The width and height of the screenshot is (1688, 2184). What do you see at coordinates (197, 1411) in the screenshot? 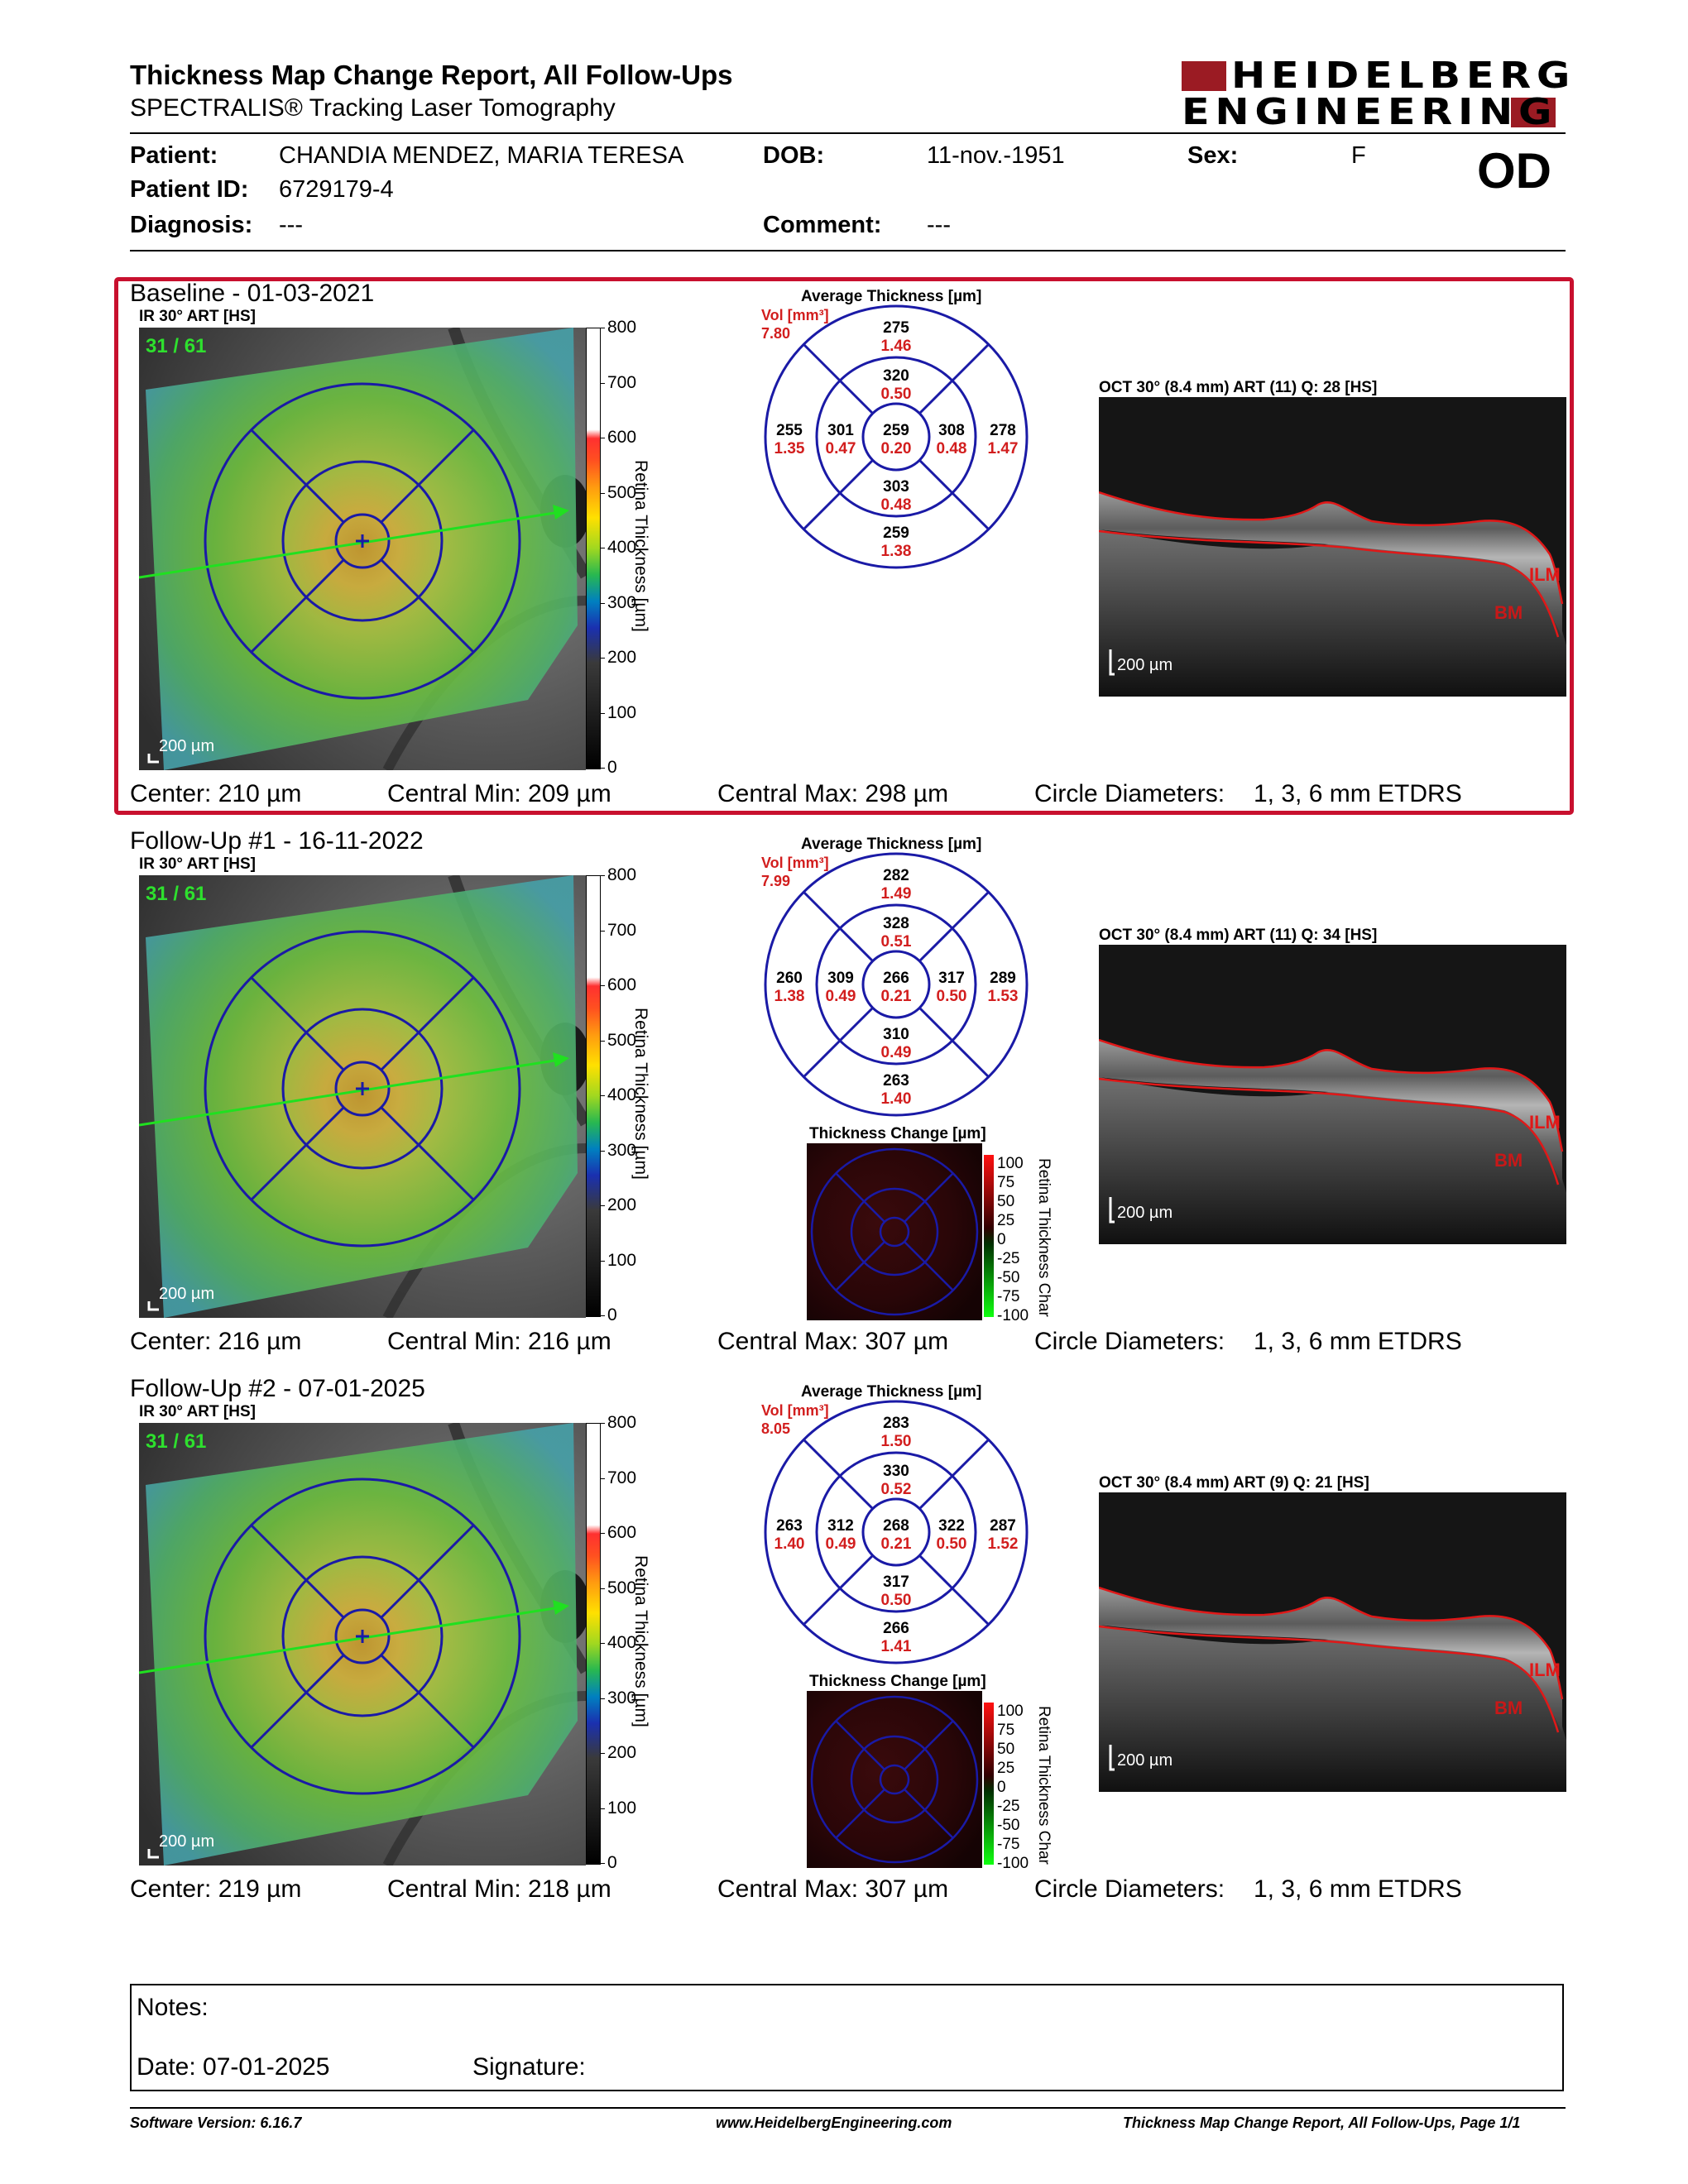
I see `ir-image-label: IR 30° ART [HS]` at bounding box center [197, 1411].